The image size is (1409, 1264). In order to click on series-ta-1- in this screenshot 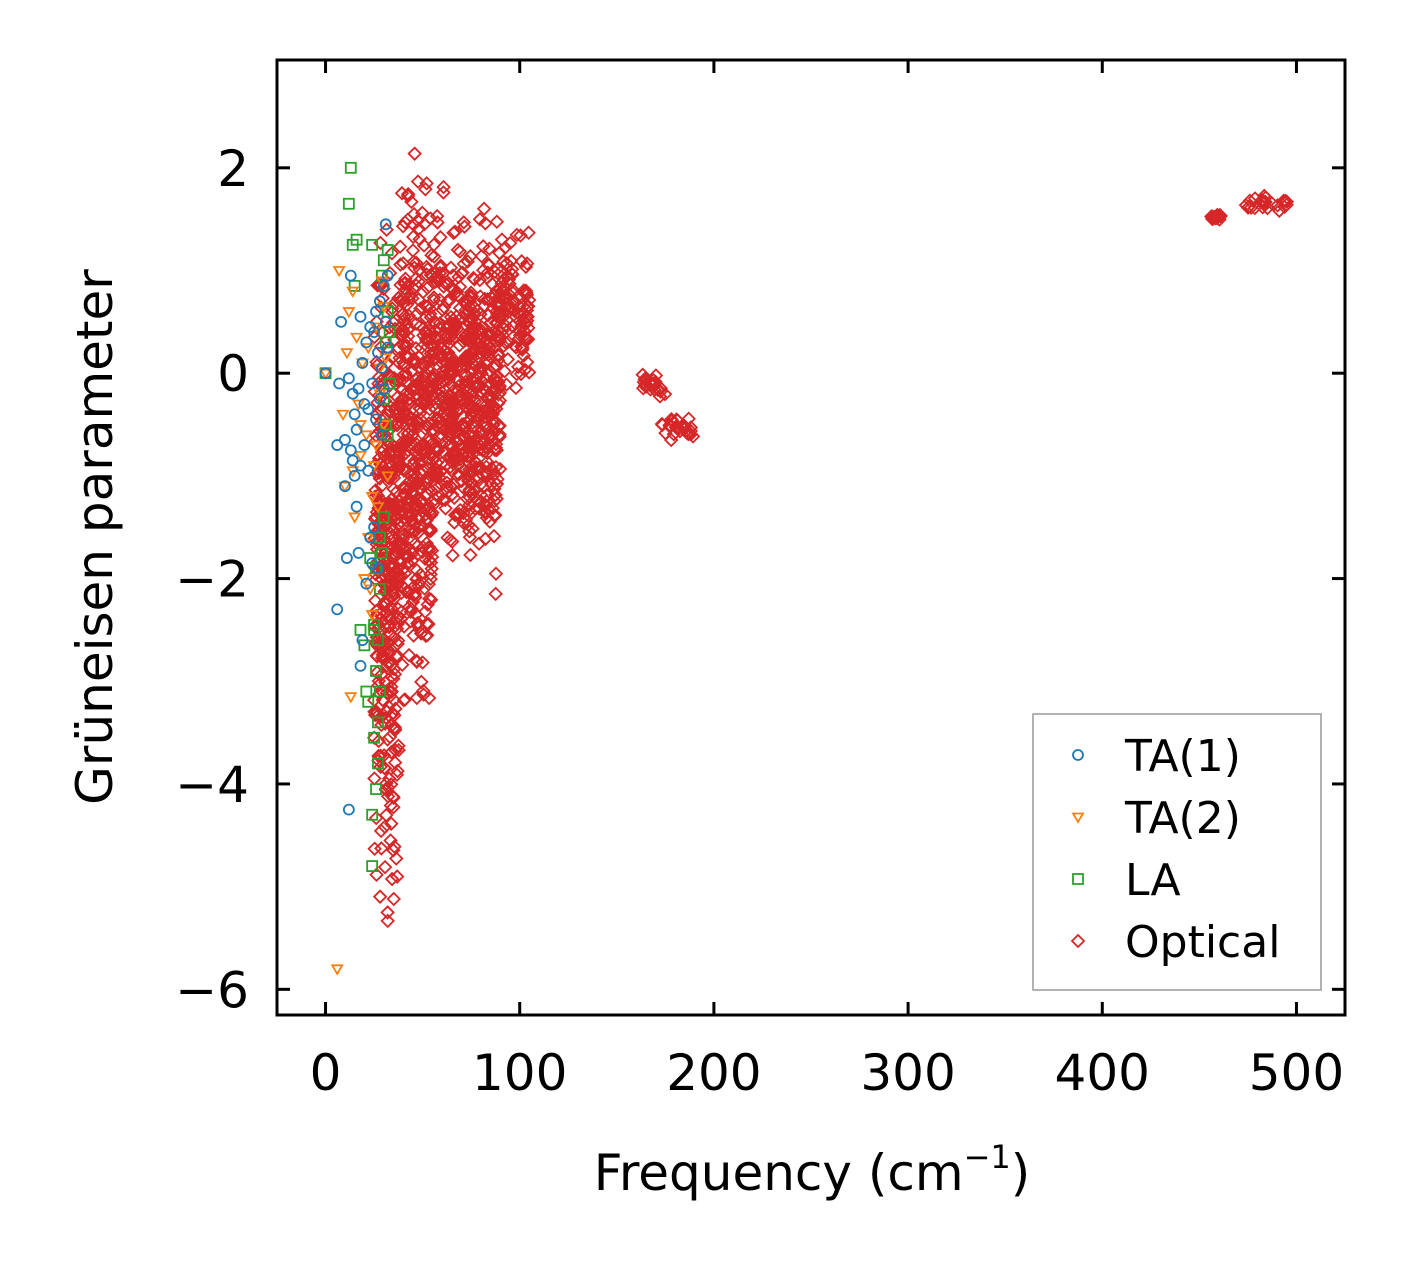, I will do `click(356, 517)`.